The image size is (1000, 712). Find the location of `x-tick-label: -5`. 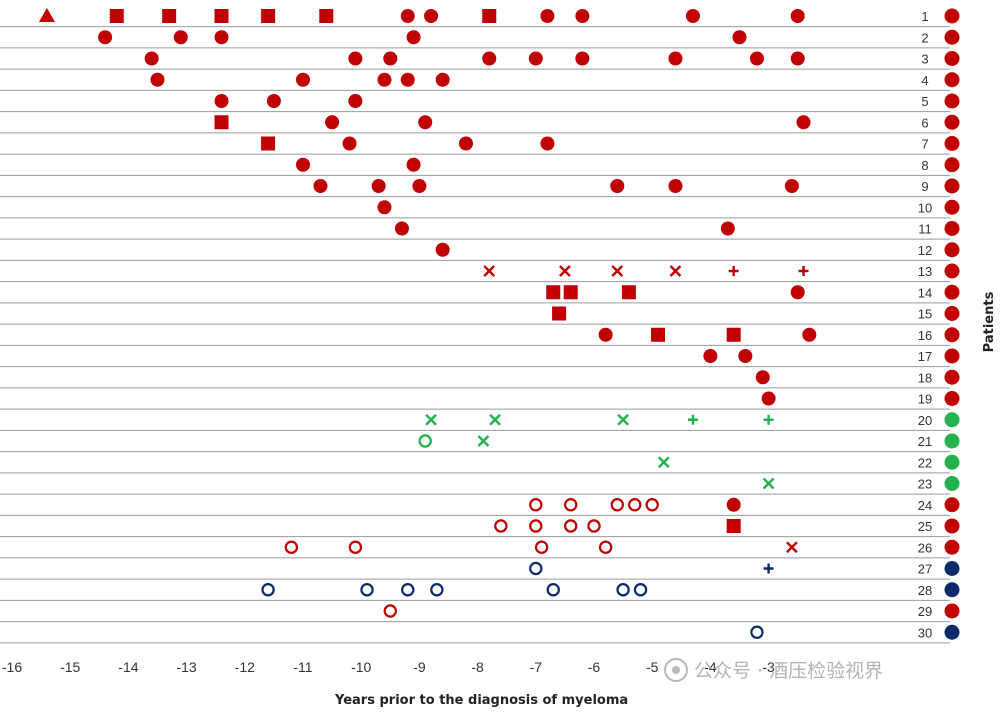

x-tick-label: -5 is located at coordinates (652, 667).